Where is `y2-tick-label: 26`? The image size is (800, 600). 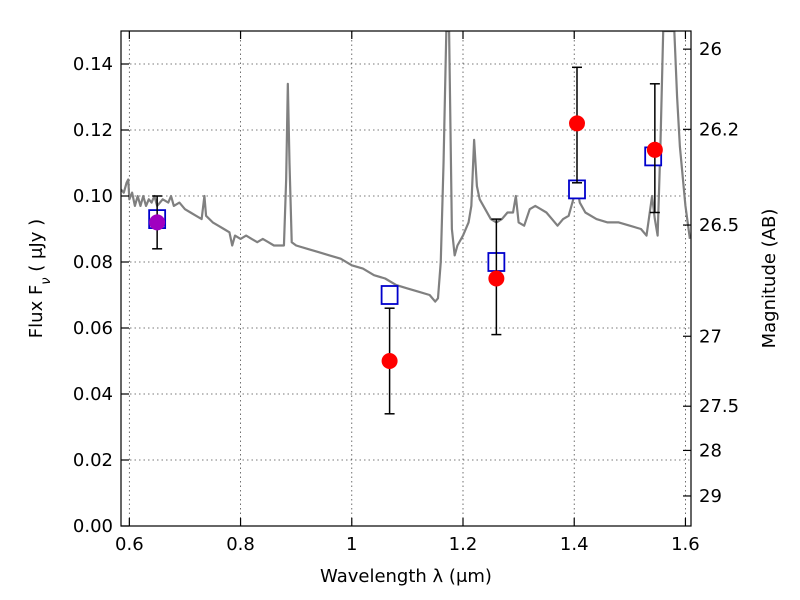 y2-tick-label: 26 is located at coordinates (710, 49).